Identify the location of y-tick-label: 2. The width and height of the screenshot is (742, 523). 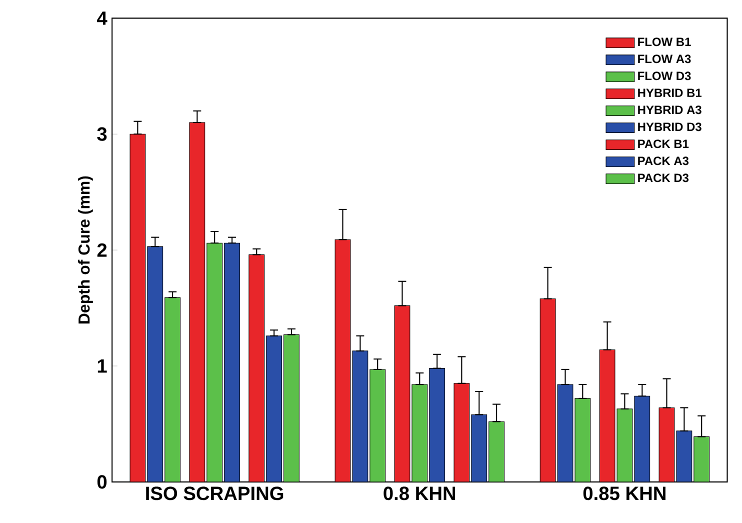
(102, 250).